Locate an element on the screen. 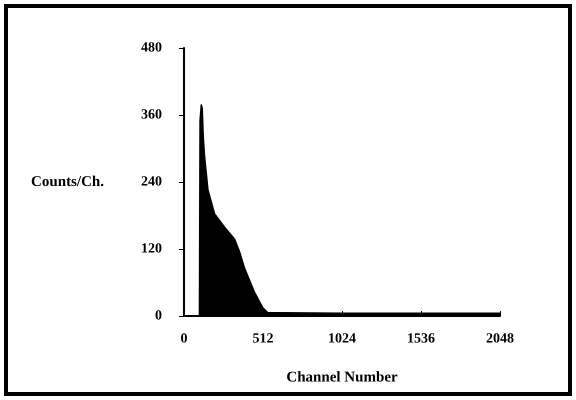 This screenshot has height=400, width=576. x-tick-label: 512 is located at coordinates (263, 339).